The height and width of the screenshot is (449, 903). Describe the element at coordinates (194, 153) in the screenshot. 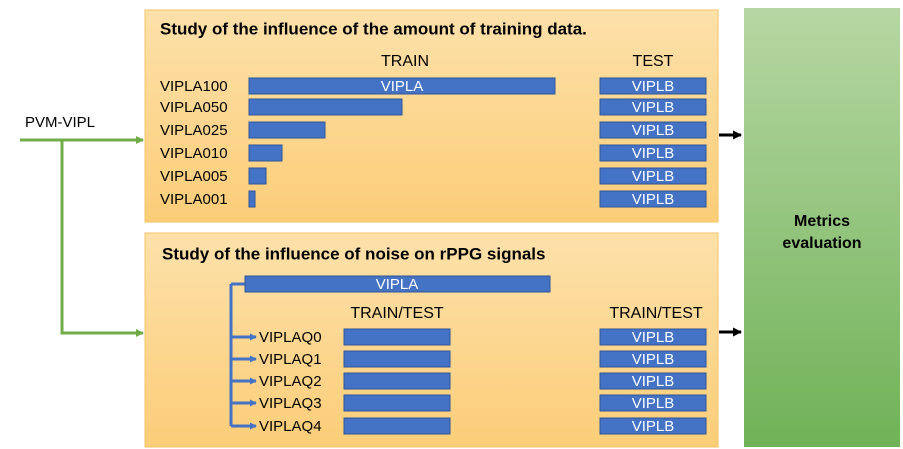

I see `row-label: VIPLA010` at that location.